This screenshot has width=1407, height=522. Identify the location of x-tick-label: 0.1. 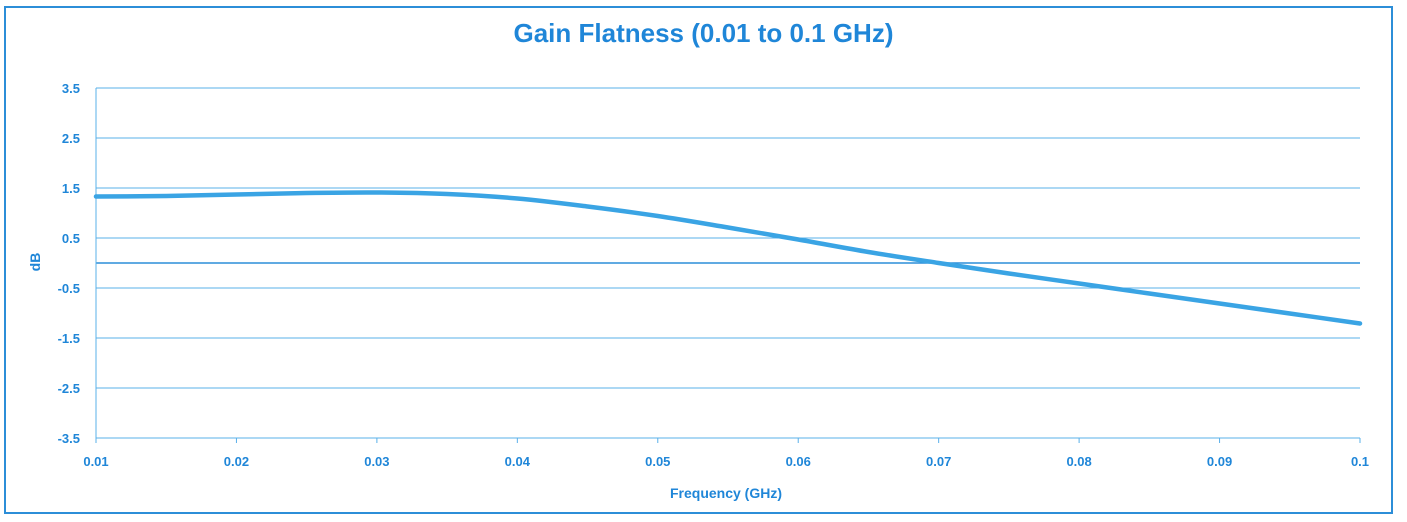
(1360, 461).